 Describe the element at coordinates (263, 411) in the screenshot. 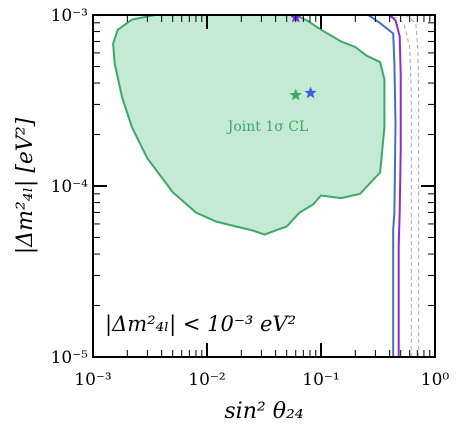

I see `x-axis-title: sin² θ₂₄` at that location.